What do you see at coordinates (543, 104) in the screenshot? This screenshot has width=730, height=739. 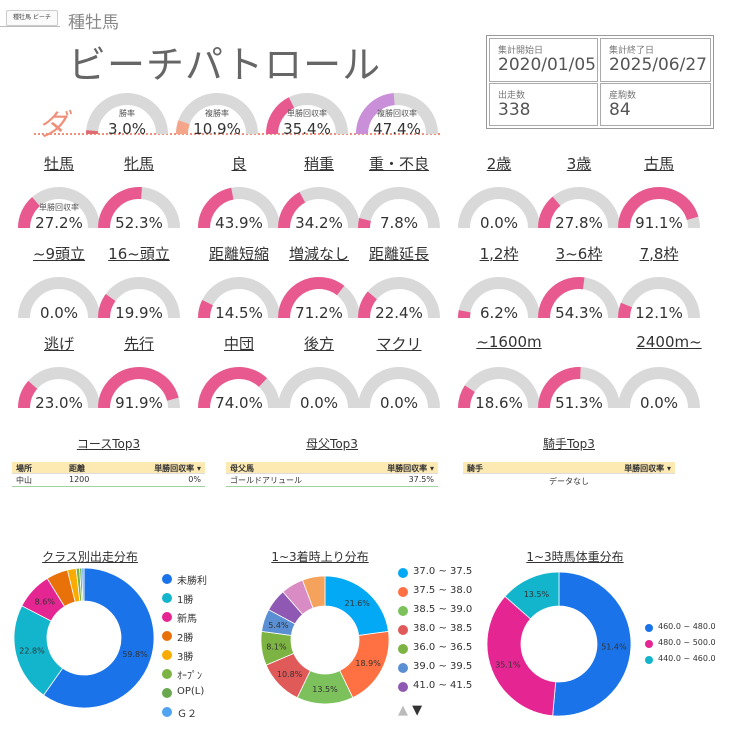 I see `runs-card: 出走数 338` at bounding box center [543, 104].